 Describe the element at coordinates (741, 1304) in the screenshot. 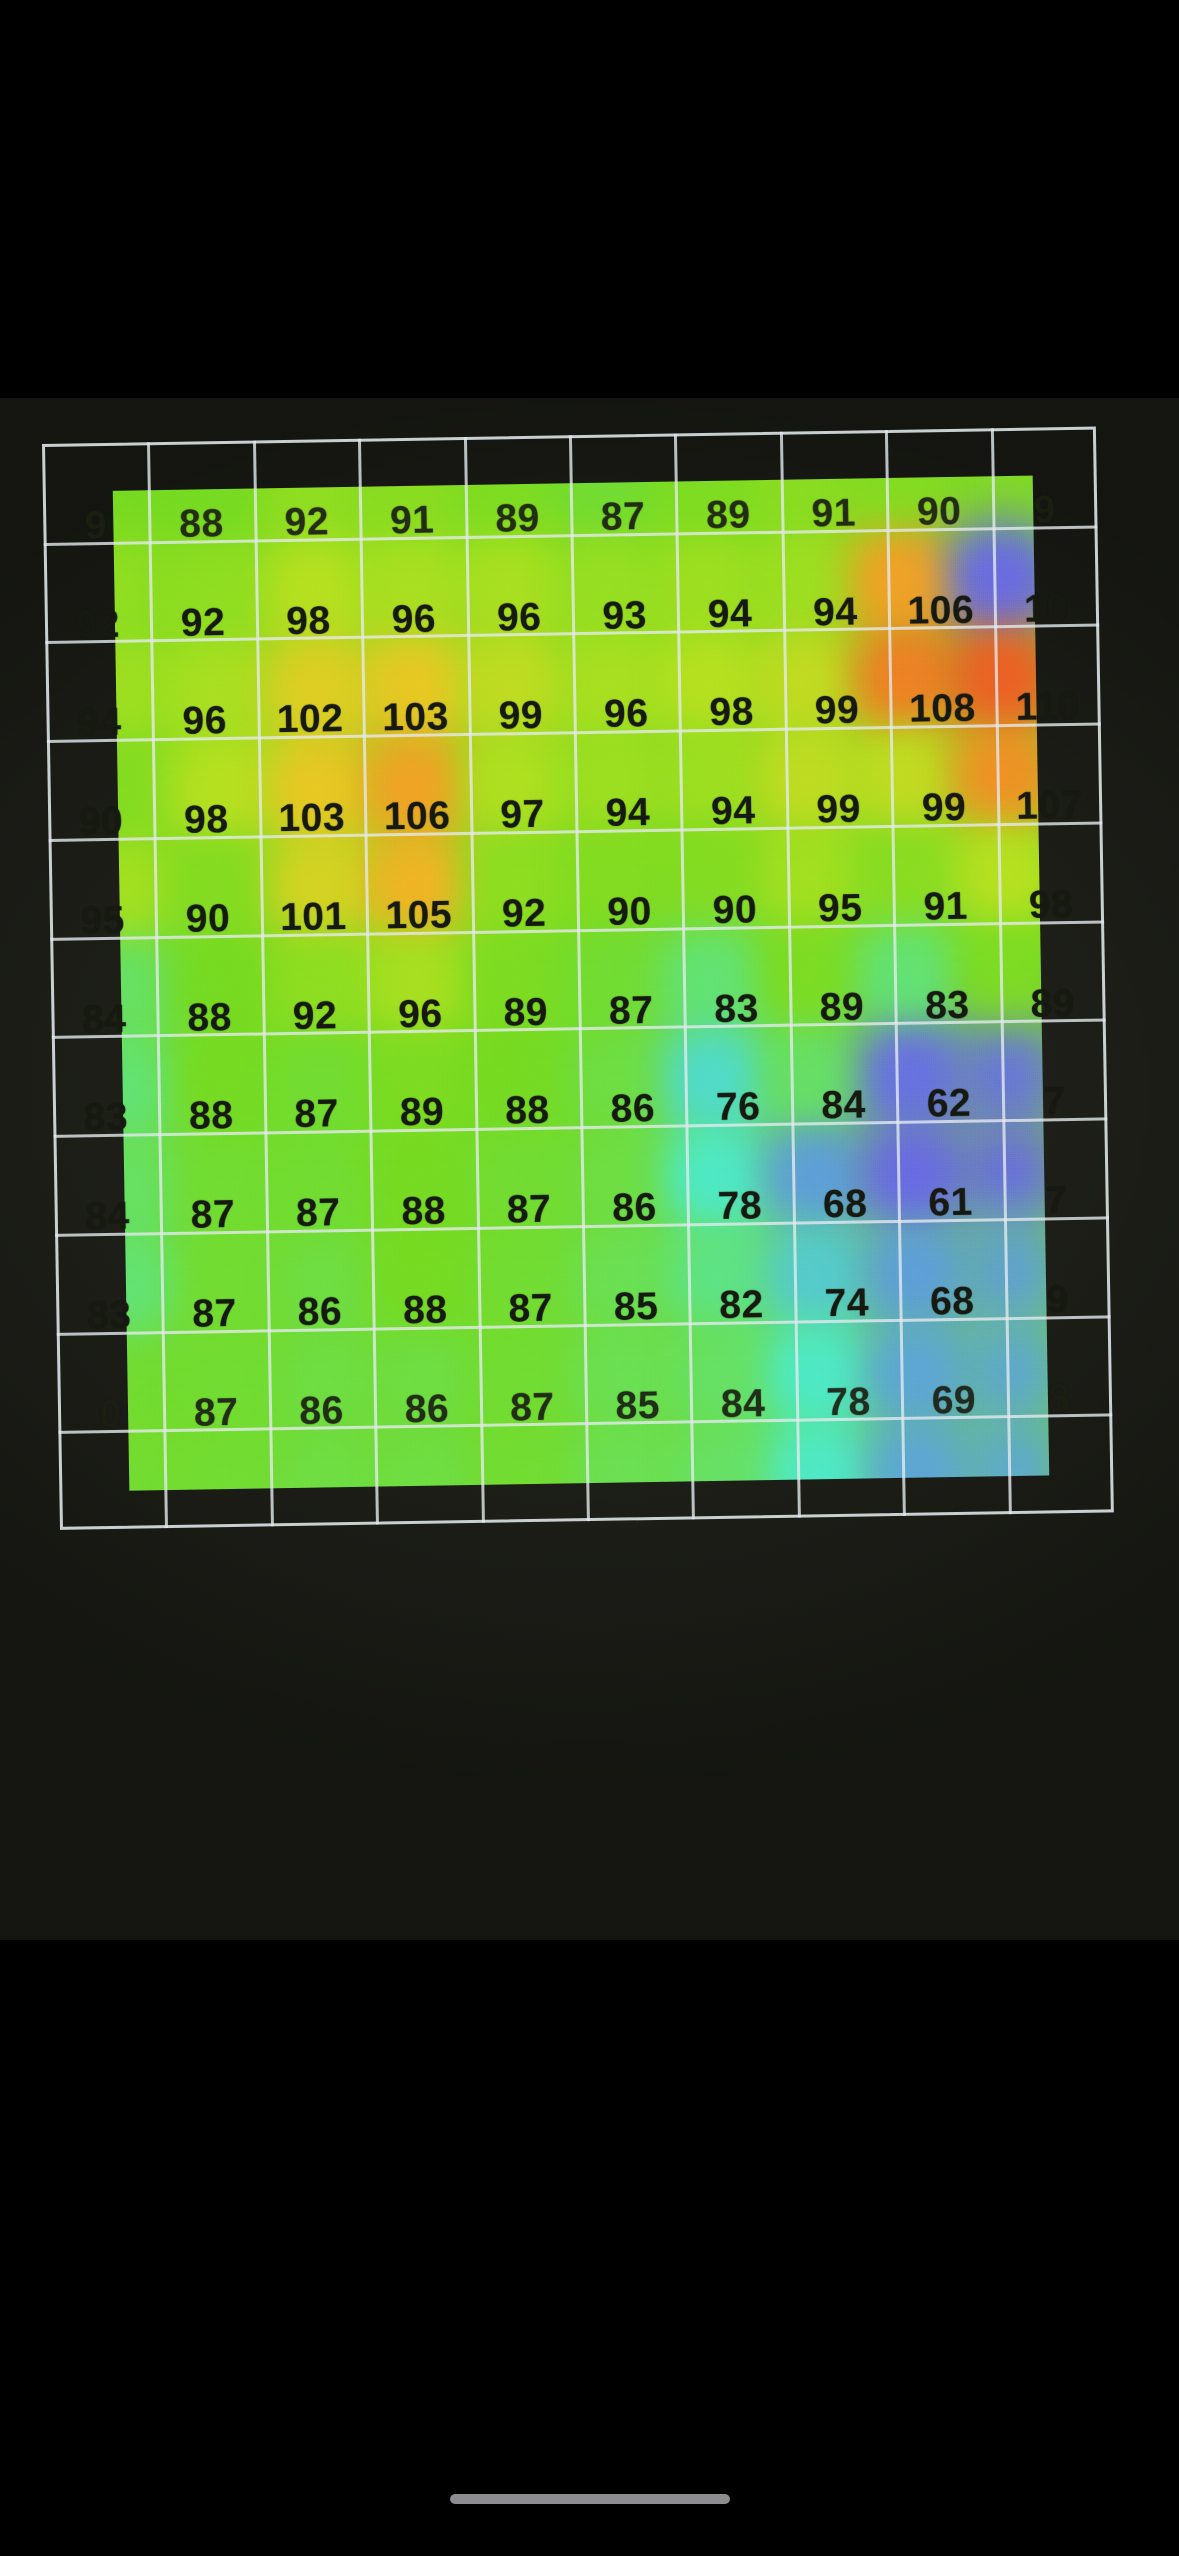

I see `heatmap-cell-value: 82` at that location.